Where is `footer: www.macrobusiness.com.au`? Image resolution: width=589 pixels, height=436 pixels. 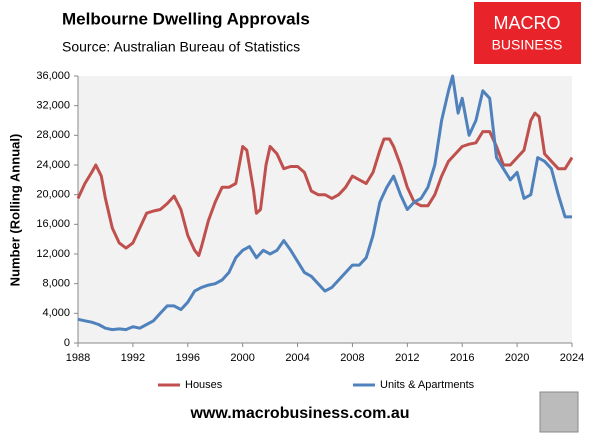 footer: www.macrobusiness.com.au is located at coordinates (299, 413).